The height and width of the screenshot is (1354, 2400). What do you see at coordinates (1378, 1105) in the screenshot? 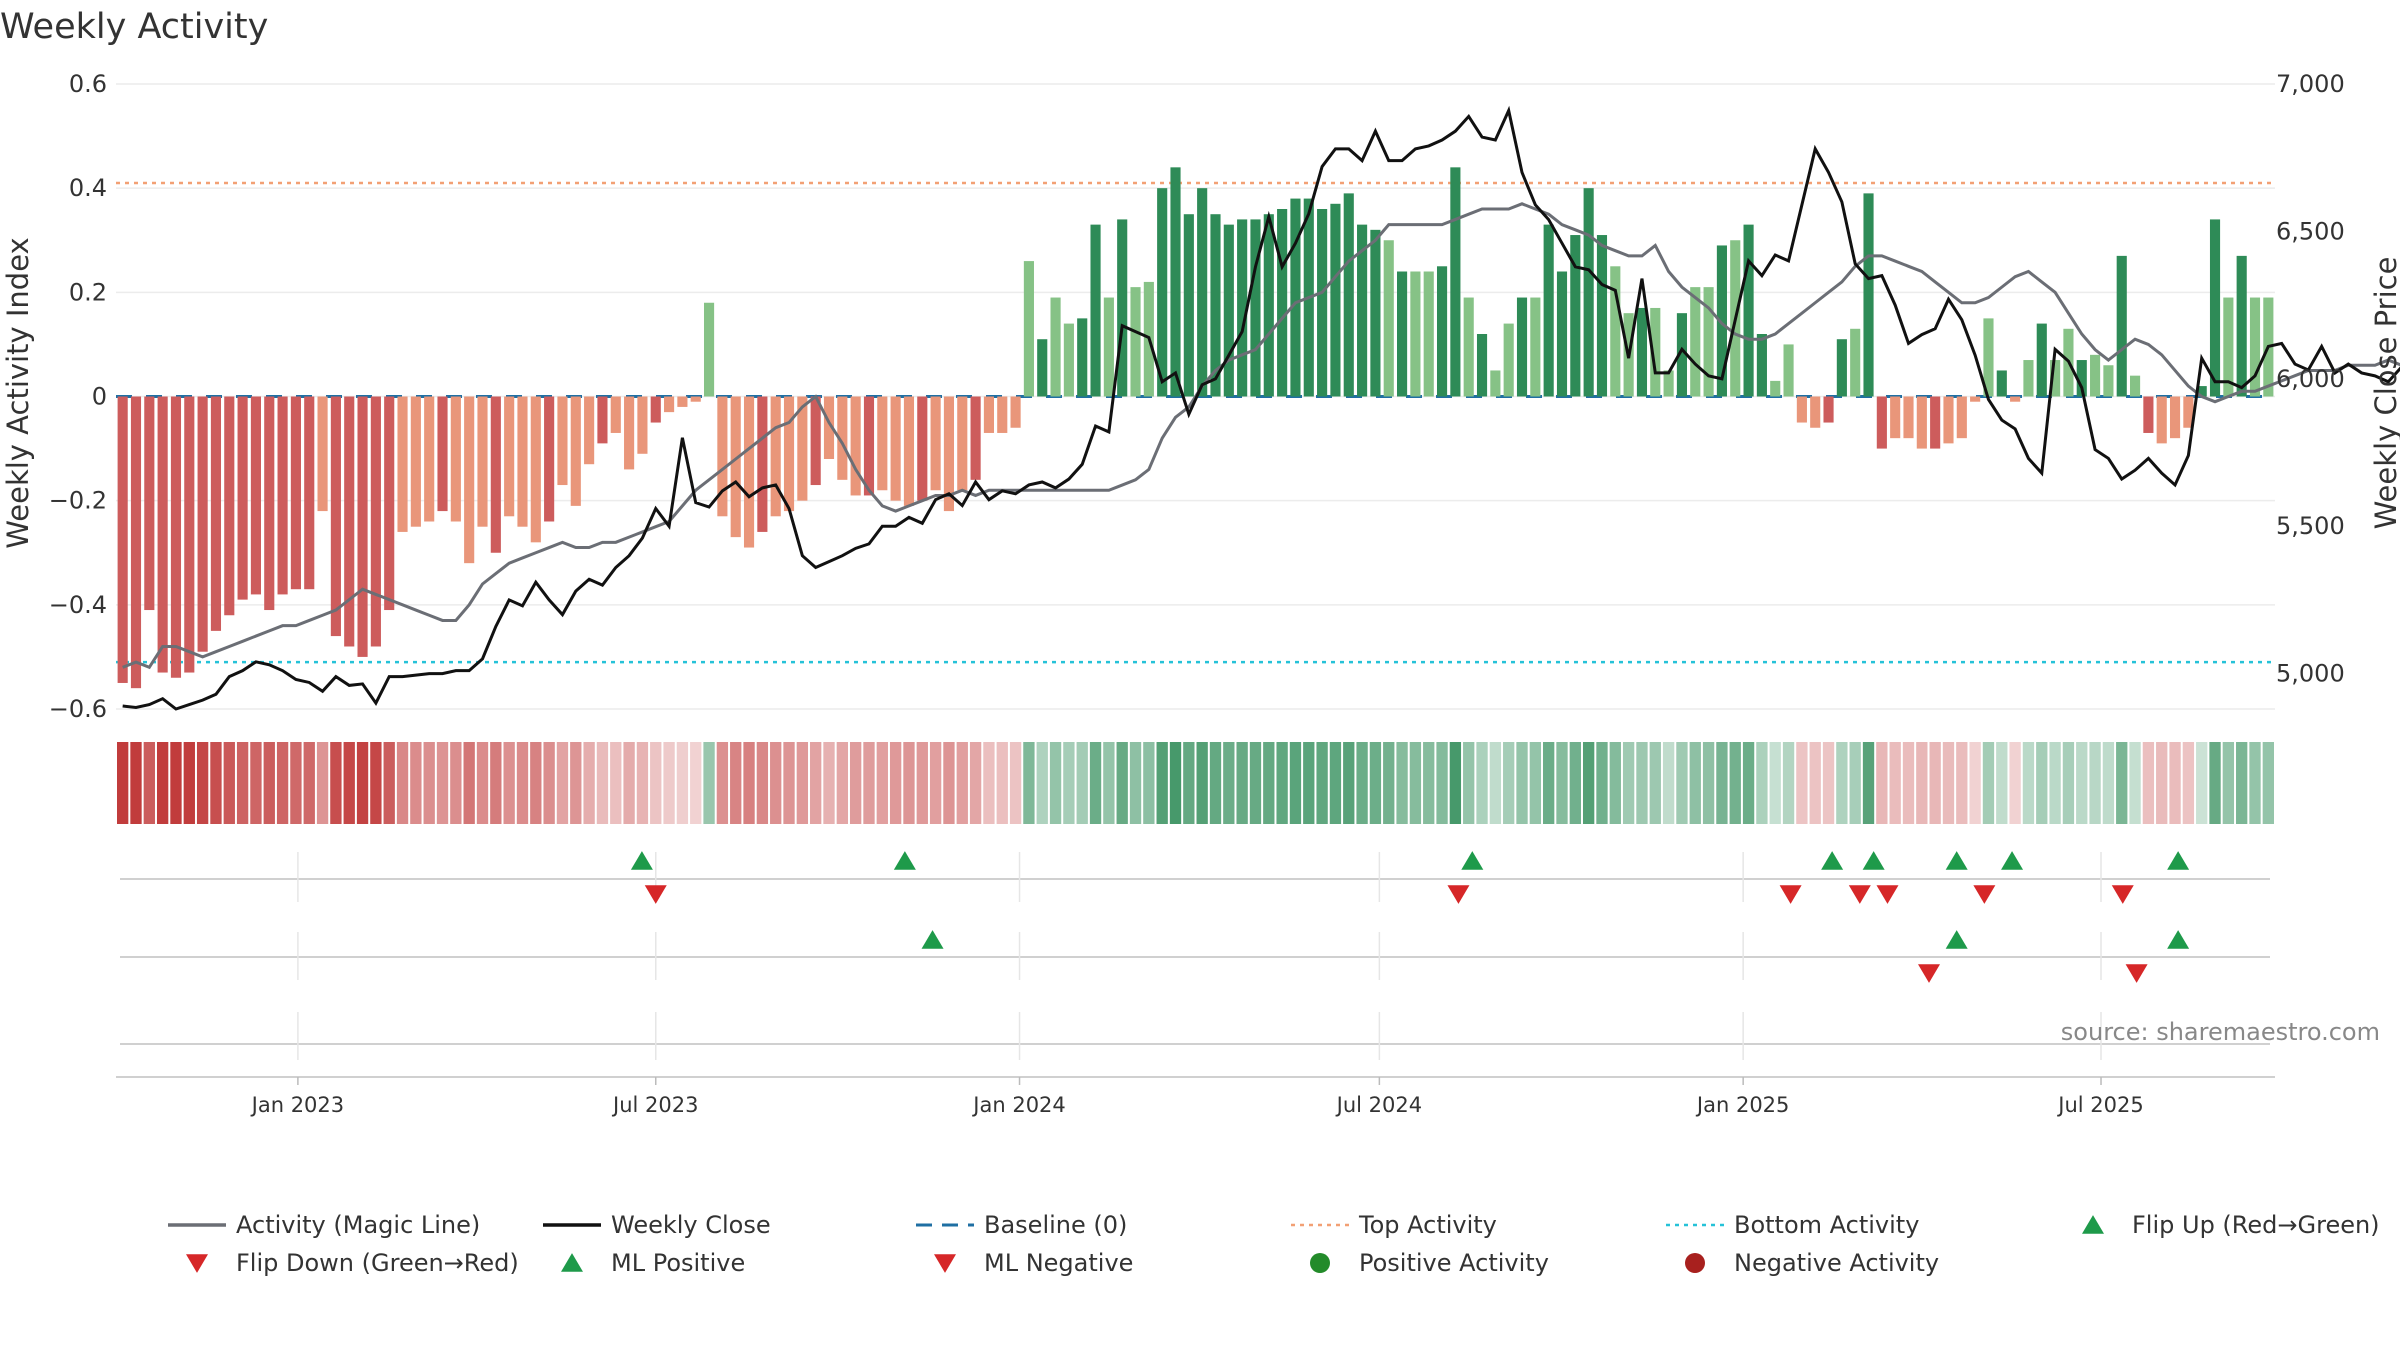
I see `x-tick-label: Jul 2024` at bounding box center [1378, 1105].